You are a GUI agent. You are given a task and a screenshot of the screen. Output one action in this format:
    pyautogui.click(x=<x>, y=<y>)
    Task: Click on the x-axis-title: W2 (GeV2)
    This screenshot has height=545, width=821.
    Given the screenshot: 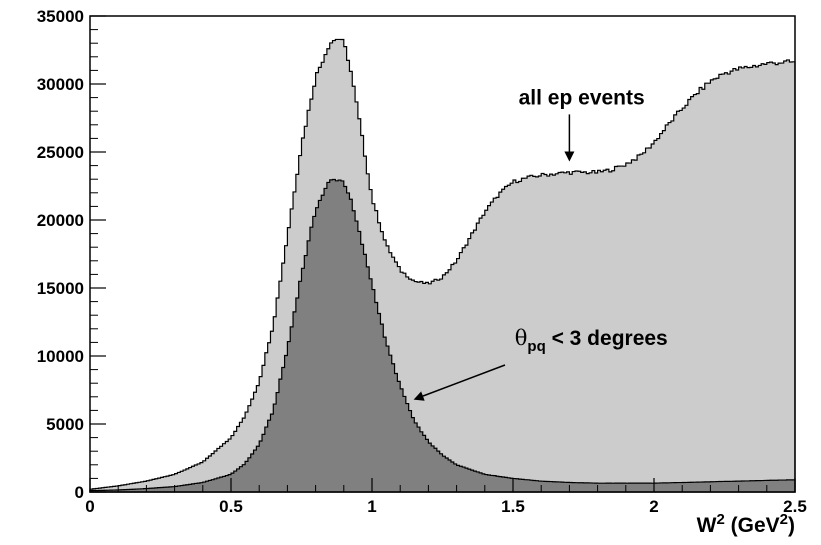 What is the action you would take?
    pyautogui.click(x=746, y=524)
    